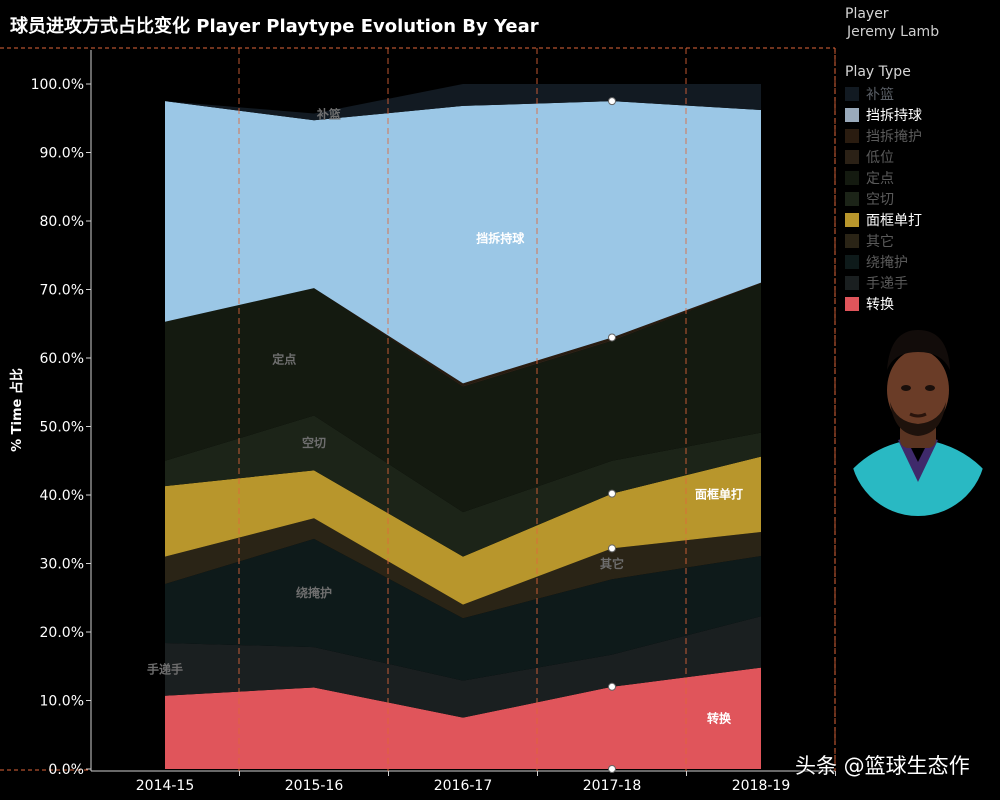 This screenshot has height=800, width=1000. What do you see at coordinates (314, 786) in the screenshot?
I see `x-tick-label-1: 2015-16` at bounding box center [314, 786].